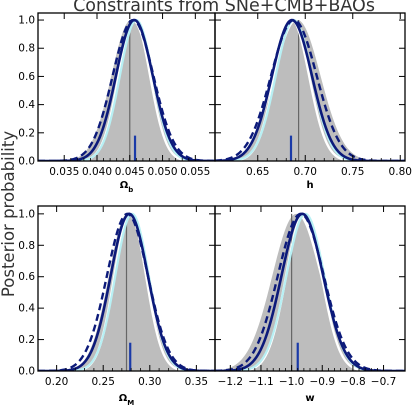 Image resolution: width=415 pixels, height=419 pixels. What do you see at coordinates (130, 172) in the screenshot?
I see `x-tick-label: 0.045` at bounding box center [130, 172].